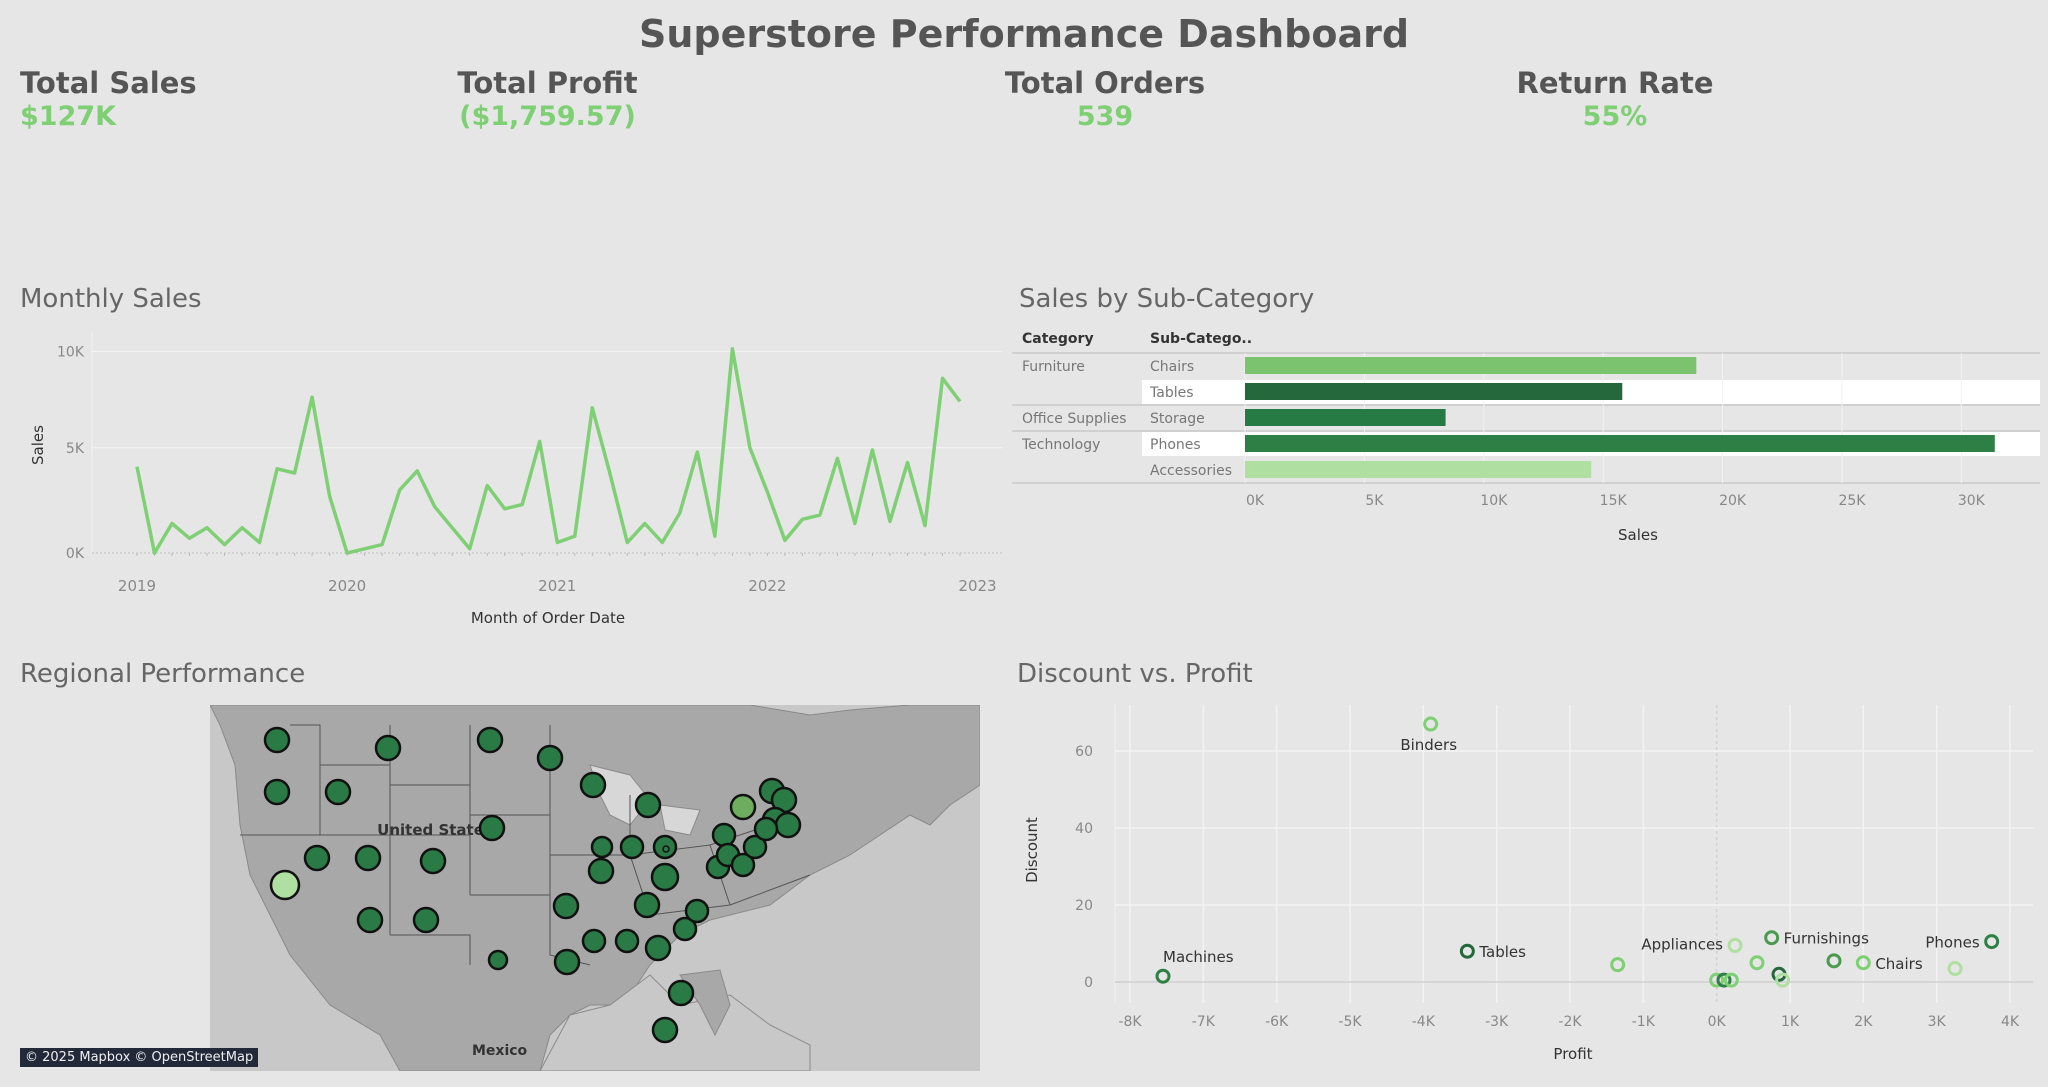 This screenshot has height=1087, width=2048. I want to click on y-tick-label: 0, so click(1088, 983).